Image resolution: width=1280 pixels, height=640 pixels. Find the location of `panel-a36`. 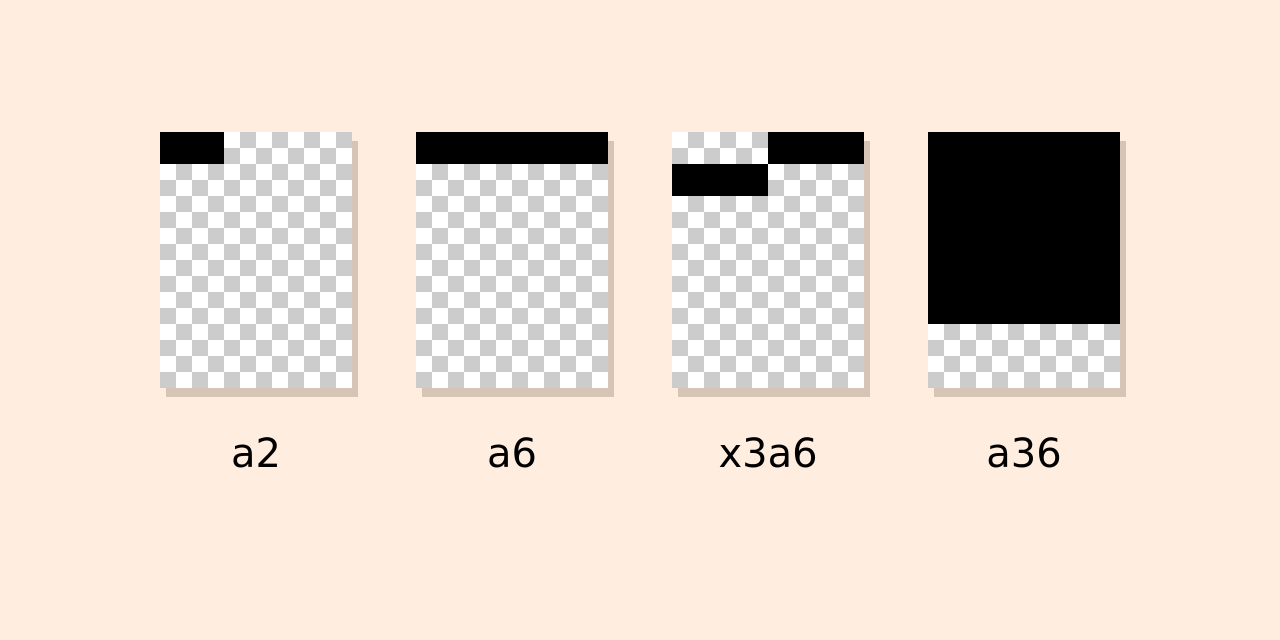

panel-a36 is located at coordinates (1027, 264).